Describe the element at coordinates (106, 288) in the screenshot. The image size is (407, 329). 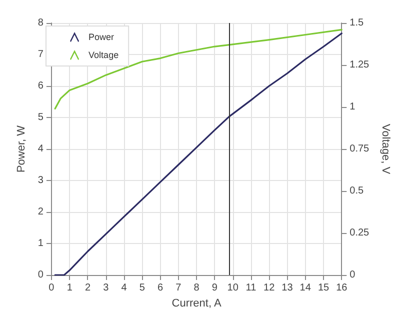
I see `x-tick-label: 3` at that location.